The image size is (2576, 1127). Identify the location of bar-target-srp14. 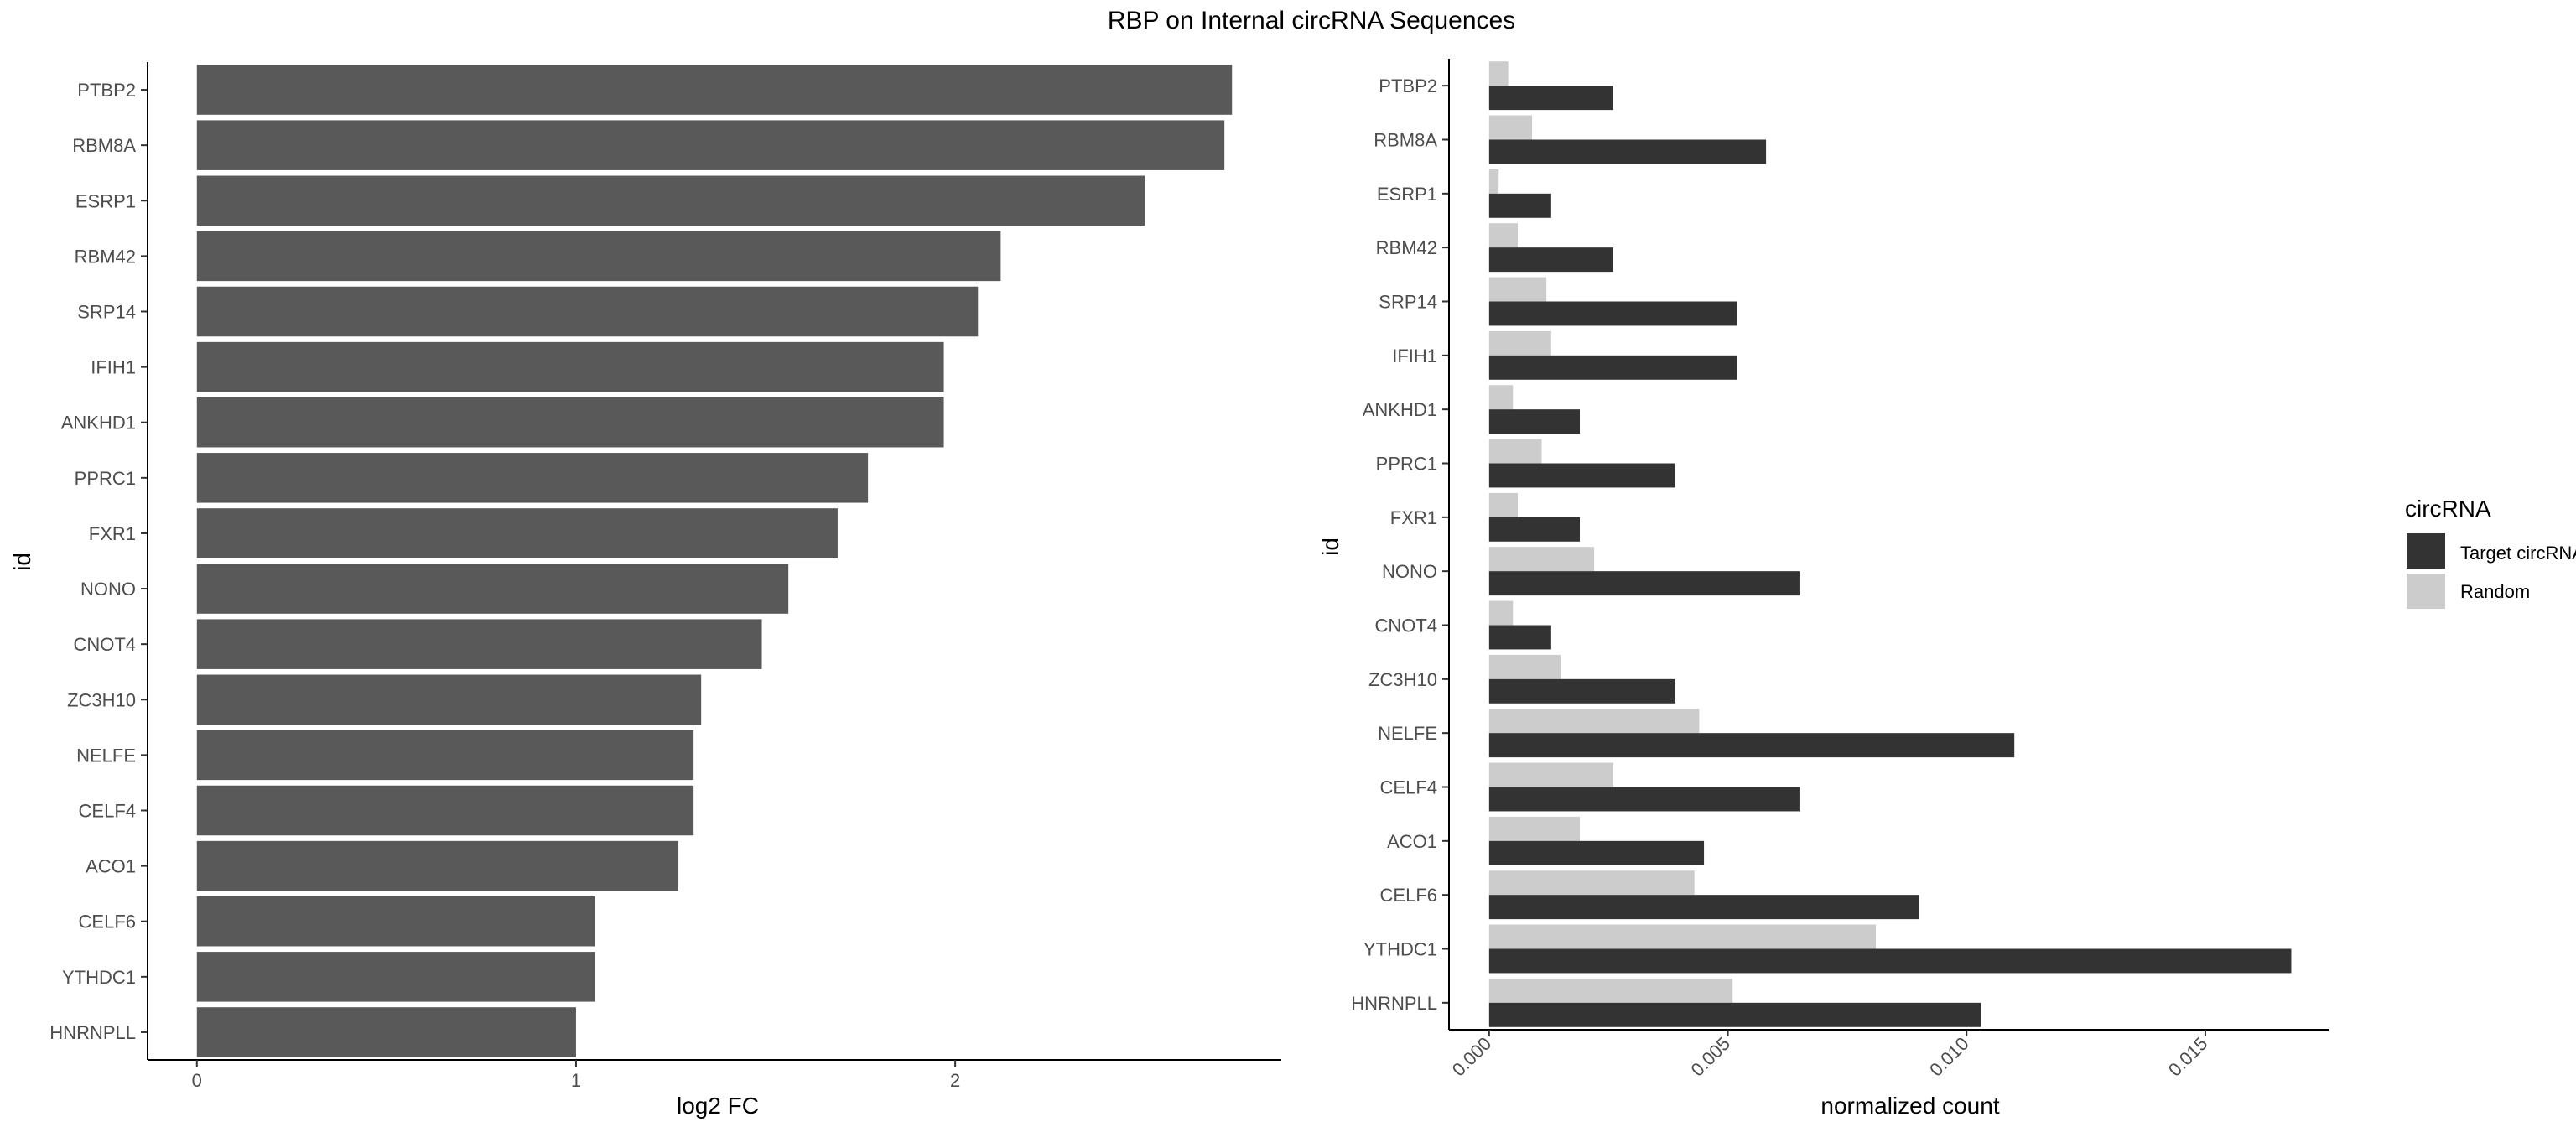
(1612, 313).